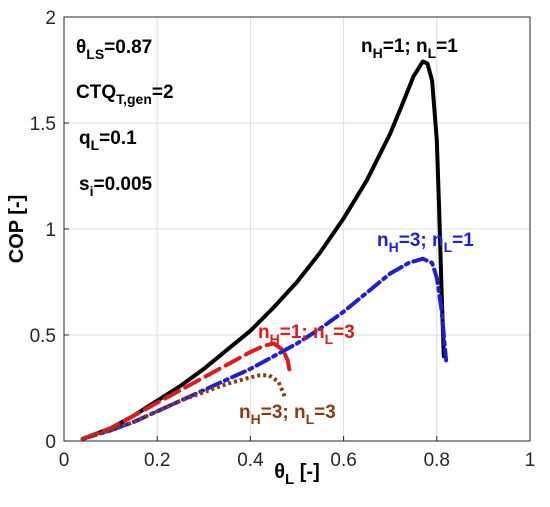 The width and height of the screenshot is (550, 507). What do you see at coordinates (17, 229) in the screenshot?
I see `y-axis-label: COP [-]` at bounding box center [17, 229].